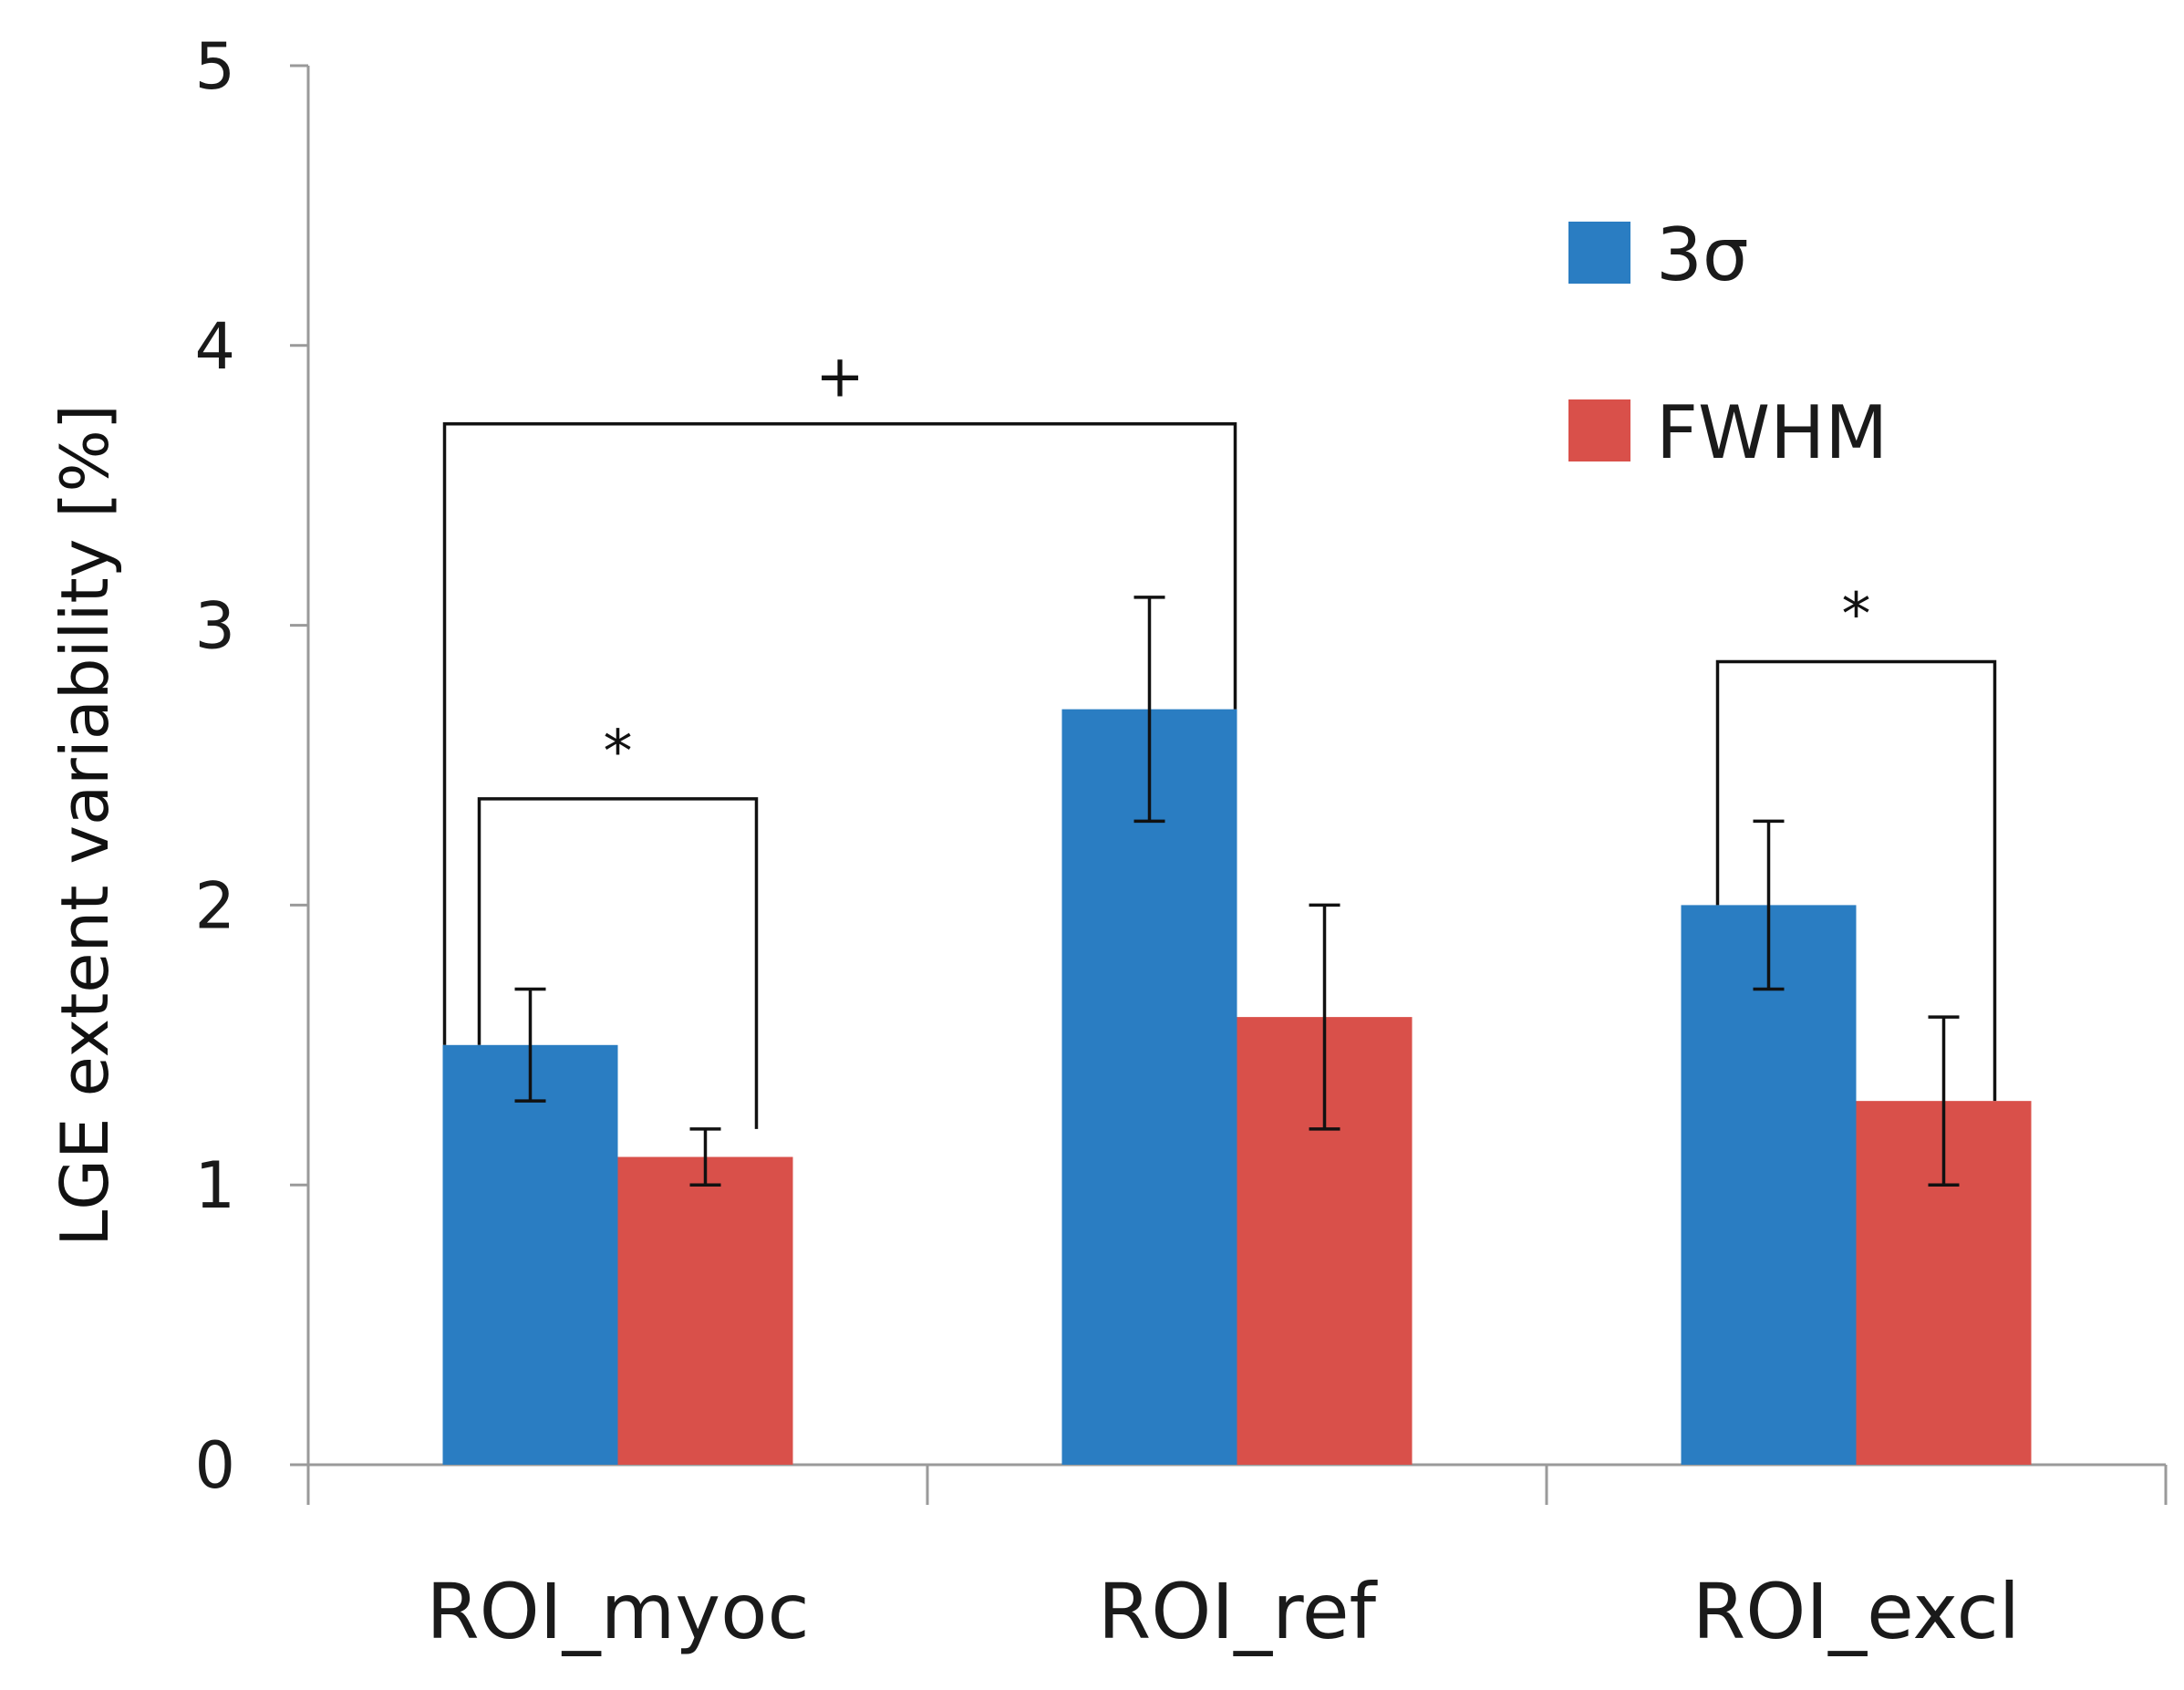 The height and width of the screenshot is (1690, 2184). What do you see at coordinates (840, 377) in the screenshot?
I see `significance-marker: +` at bounding box center [840, 377].